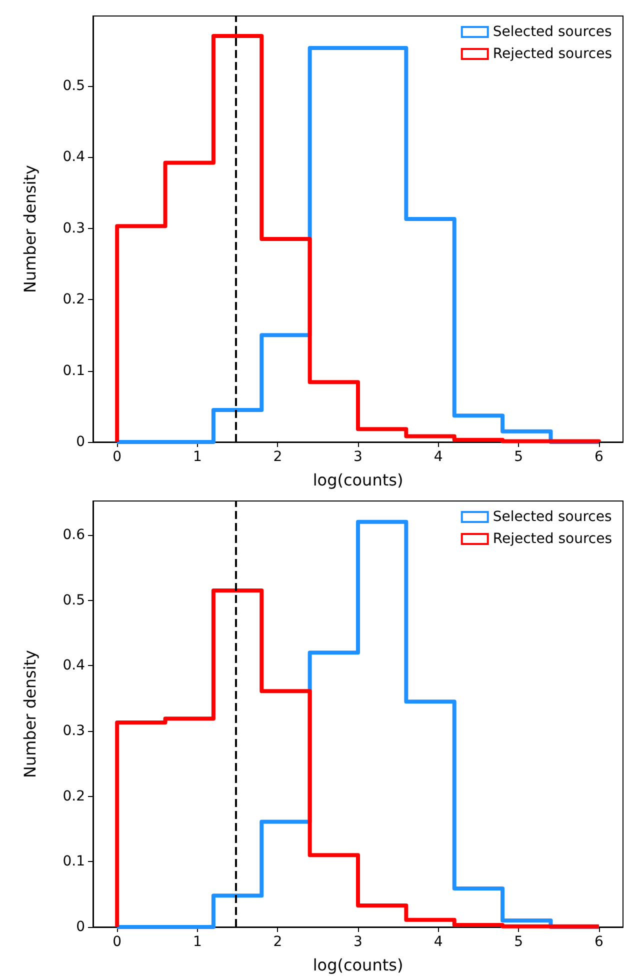 This screenshot has width=631, height=979. Describe the element at coordinates (74, 534) in the screenshot. I see `y-tick-label: 0.6` at that location.